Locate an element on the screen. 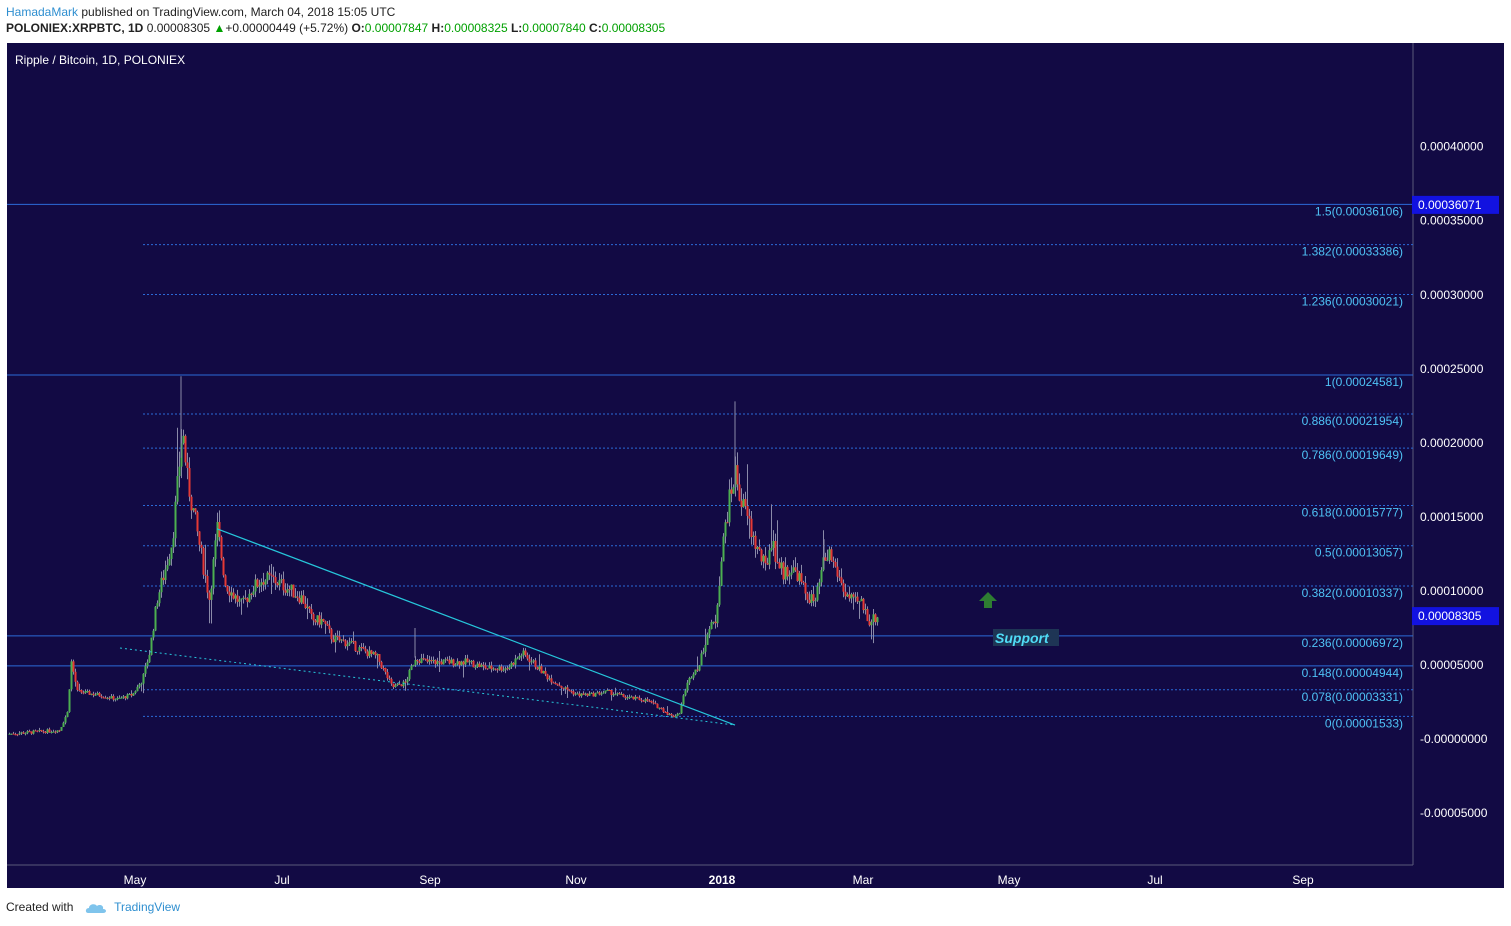 This screenshot has height=926, width=1511. fib-level-label: 1(0.00024581) is located at coordinates (1364, 382).